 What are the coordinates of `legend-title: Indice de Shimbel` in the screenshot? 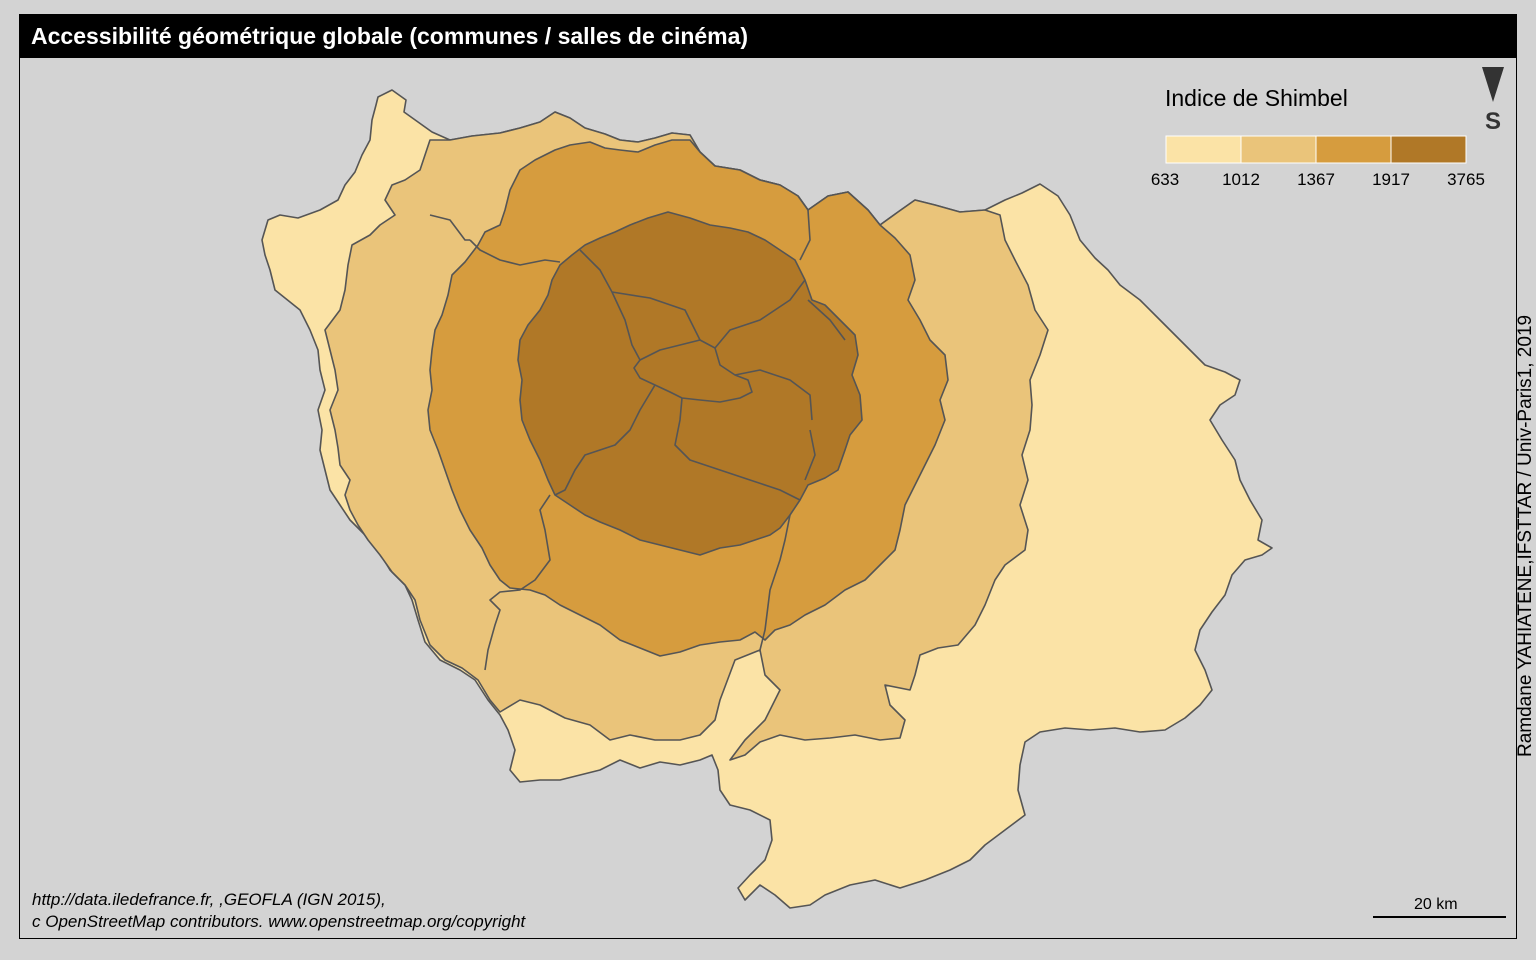 It's located at (1256, 98).